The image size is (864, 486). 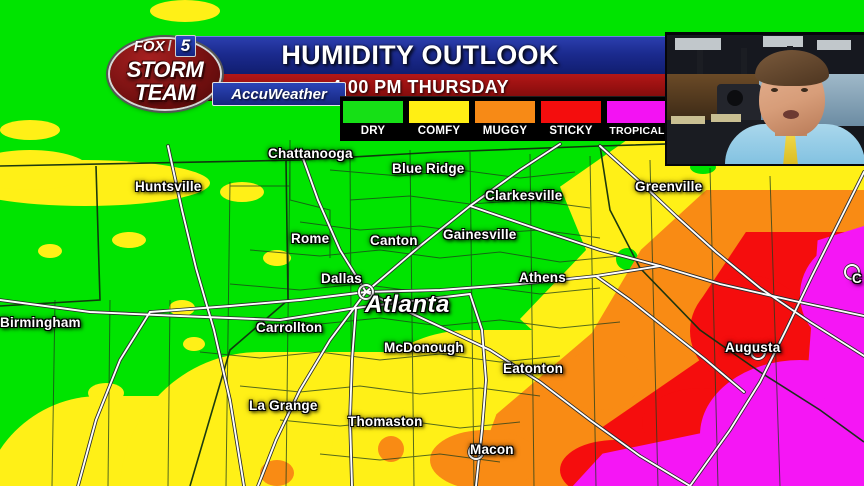 What do you see at coordinates (394, 240) in the screenshot?
I see `city-label-canton: Canton` at bounding box center [394, 240].